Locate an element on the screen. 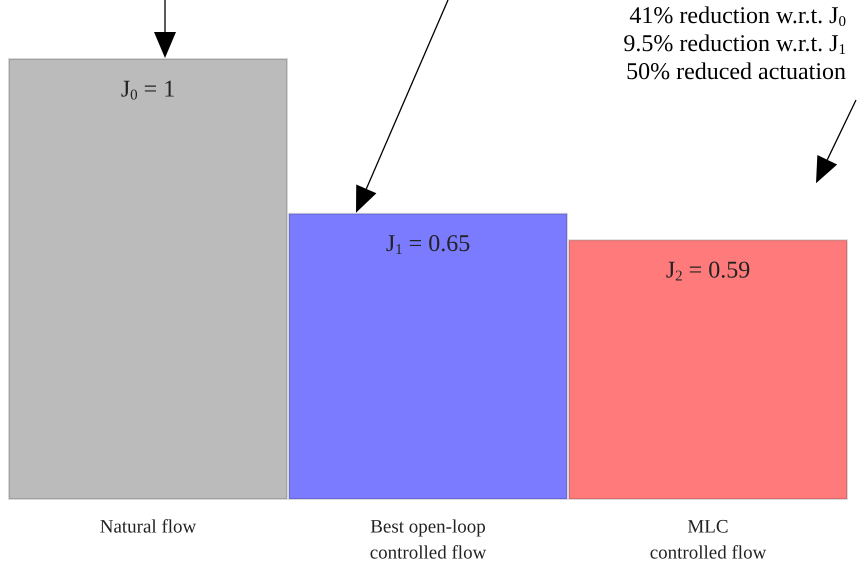  x-tick-label: Natural flow is located at coordinates (148, 527).